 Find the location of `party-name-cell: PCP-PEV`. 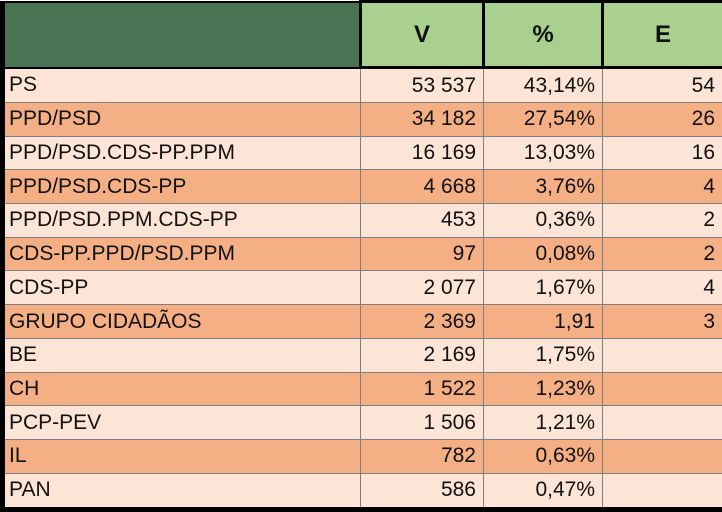

party-name-cell: PCP-PEV is located at coordinates (181, 422).